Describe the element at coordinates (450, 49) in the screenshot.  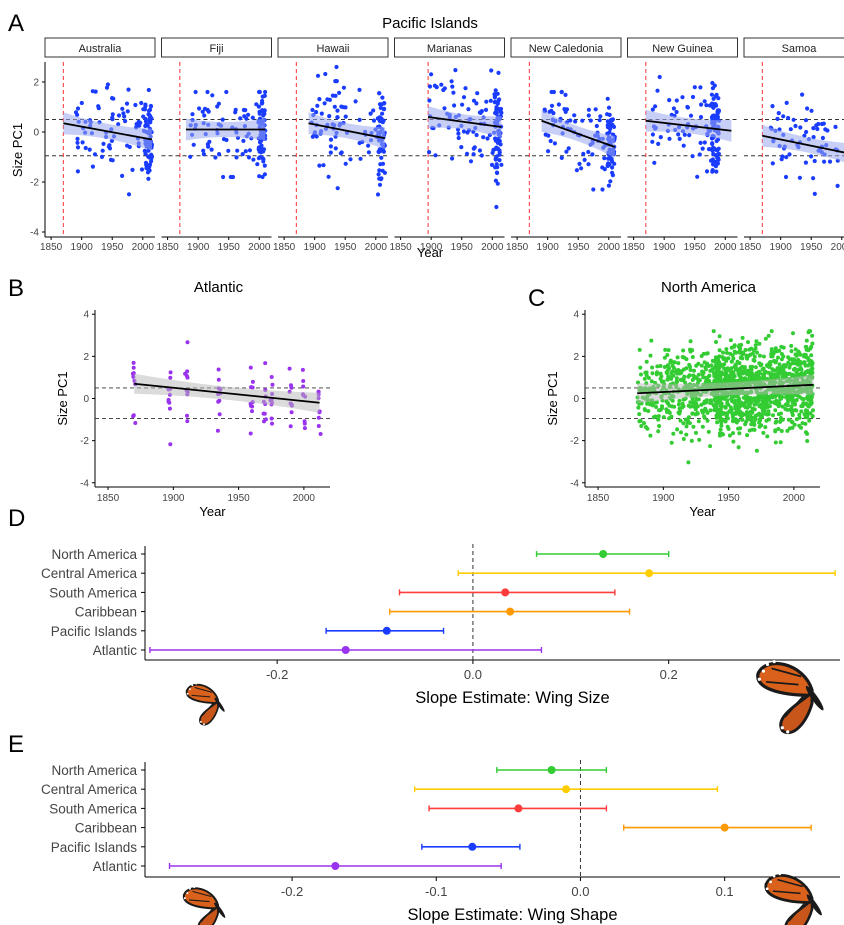
I see `facet-label: Marianas` at that location.